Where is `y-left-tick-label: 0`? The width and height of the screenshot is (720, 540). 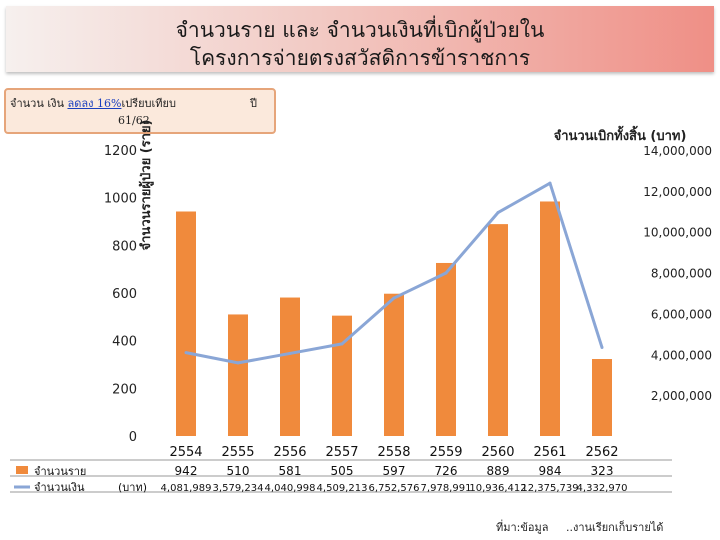
y-left-tick-label: 0 is located at coordinates (133, 437).